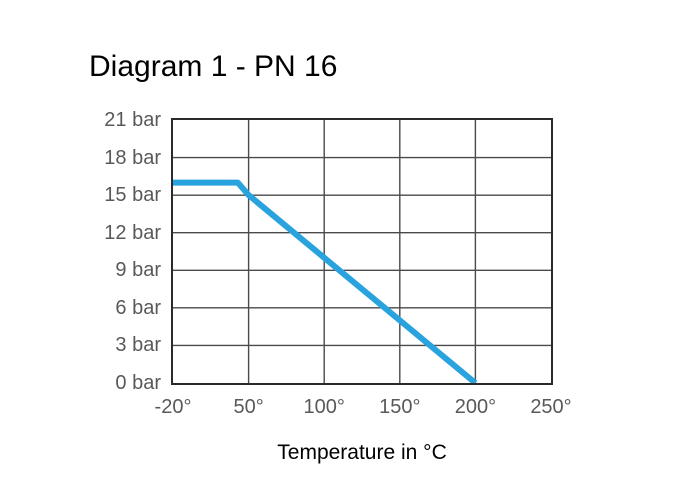 The image size is (695, 498). I want to click on x-tick-label: 250°, so click(551, 407).